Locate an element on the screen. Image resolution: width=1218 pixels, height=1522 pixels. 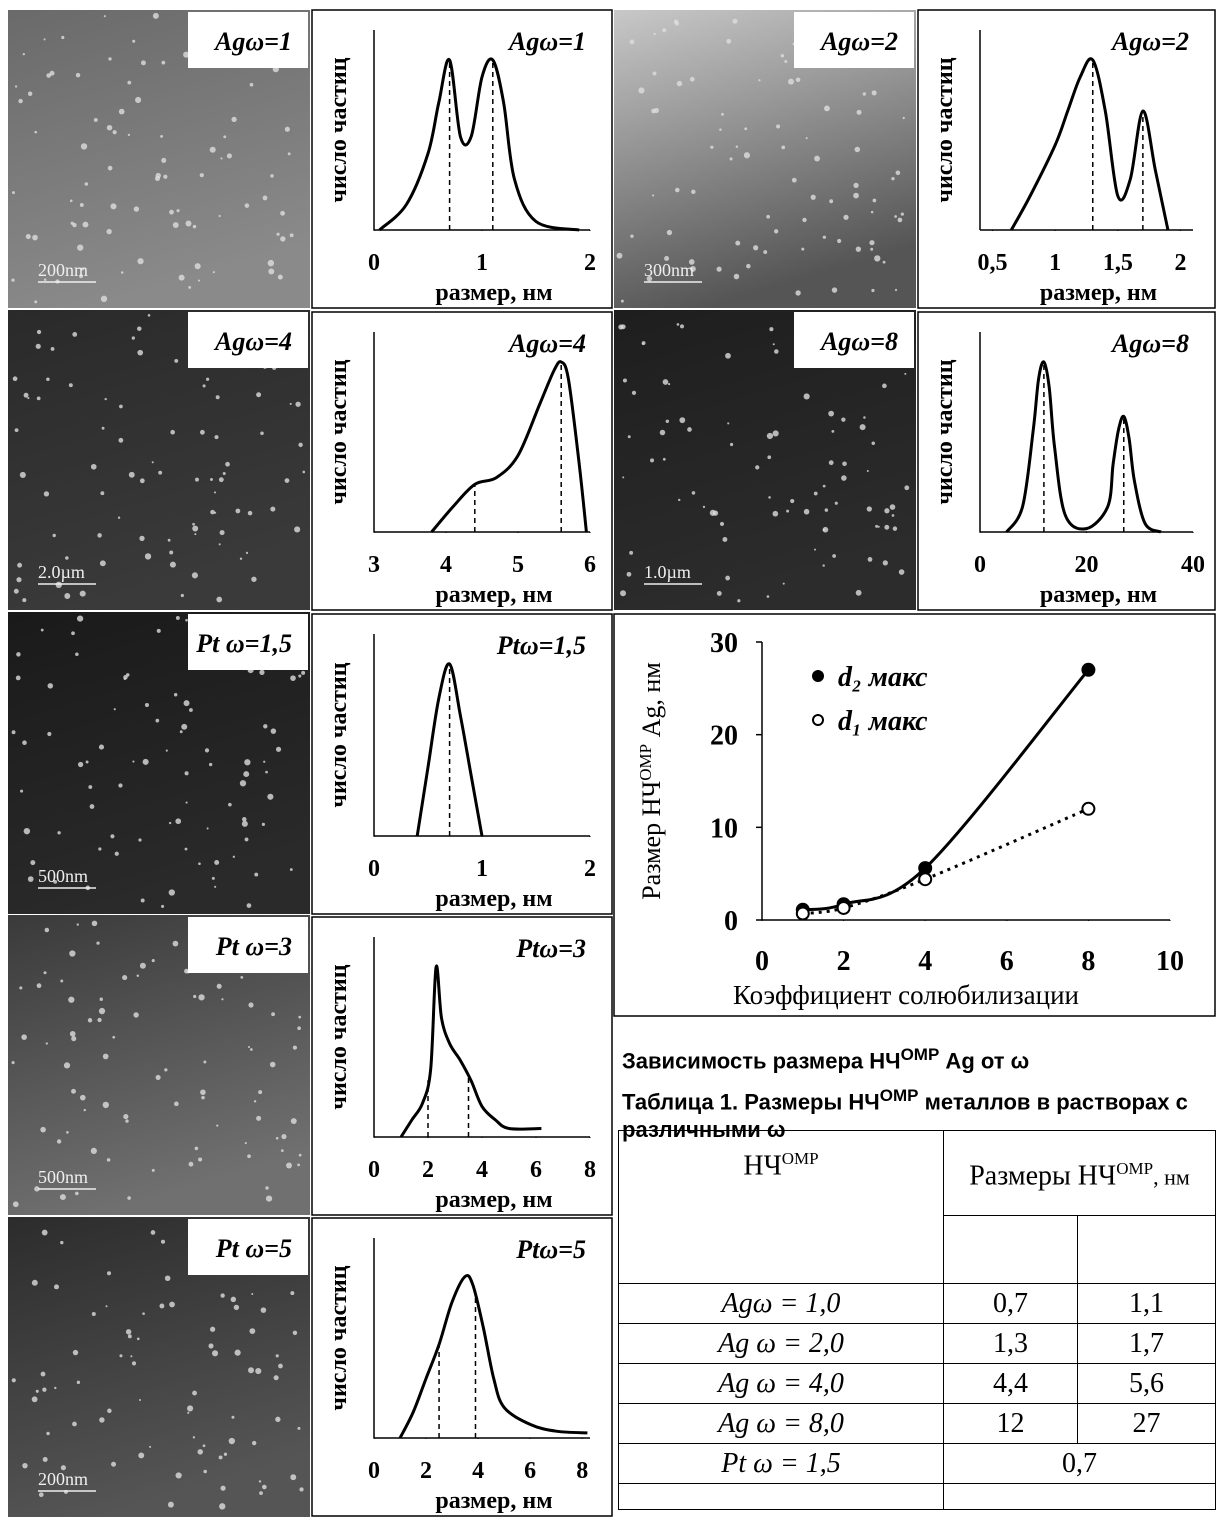
empty-cell is located at coordinates (1146, 1249).